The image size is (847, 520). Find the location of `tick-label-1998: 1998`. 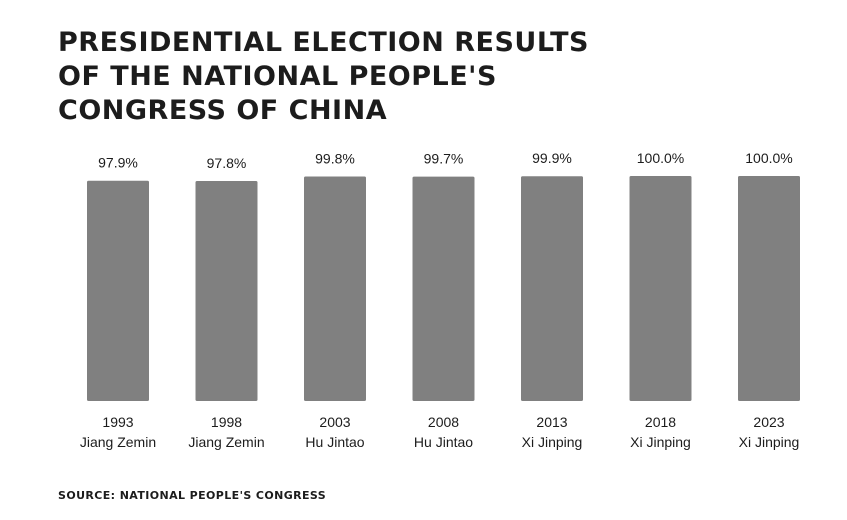

tick-label-1998: 1998 is located at coordinates (226, 422).